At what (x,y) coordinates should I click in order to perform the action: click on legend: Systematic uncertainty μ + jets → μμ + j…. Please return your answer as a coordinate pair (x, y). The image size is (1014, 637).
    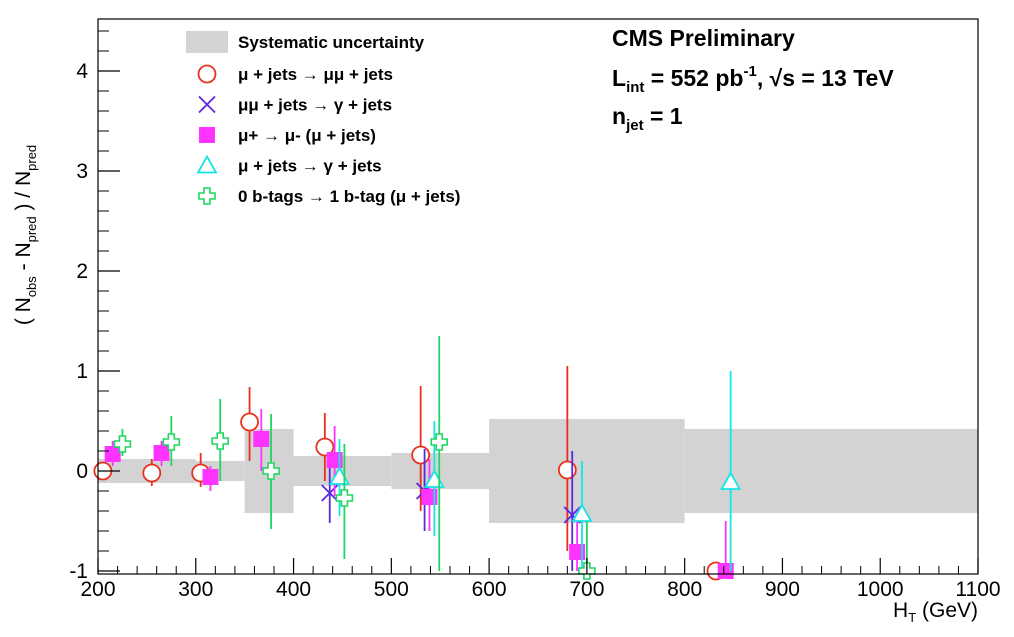
    Looking at the image, I should click on (323, 118).